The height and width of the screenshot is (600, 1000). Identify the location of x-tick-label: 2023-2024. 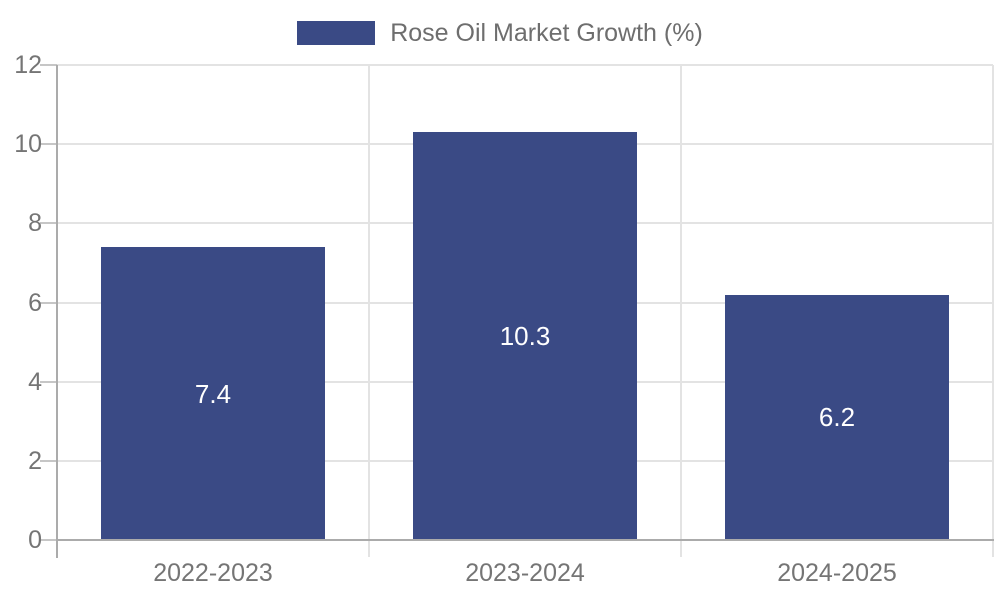
(525, 573).